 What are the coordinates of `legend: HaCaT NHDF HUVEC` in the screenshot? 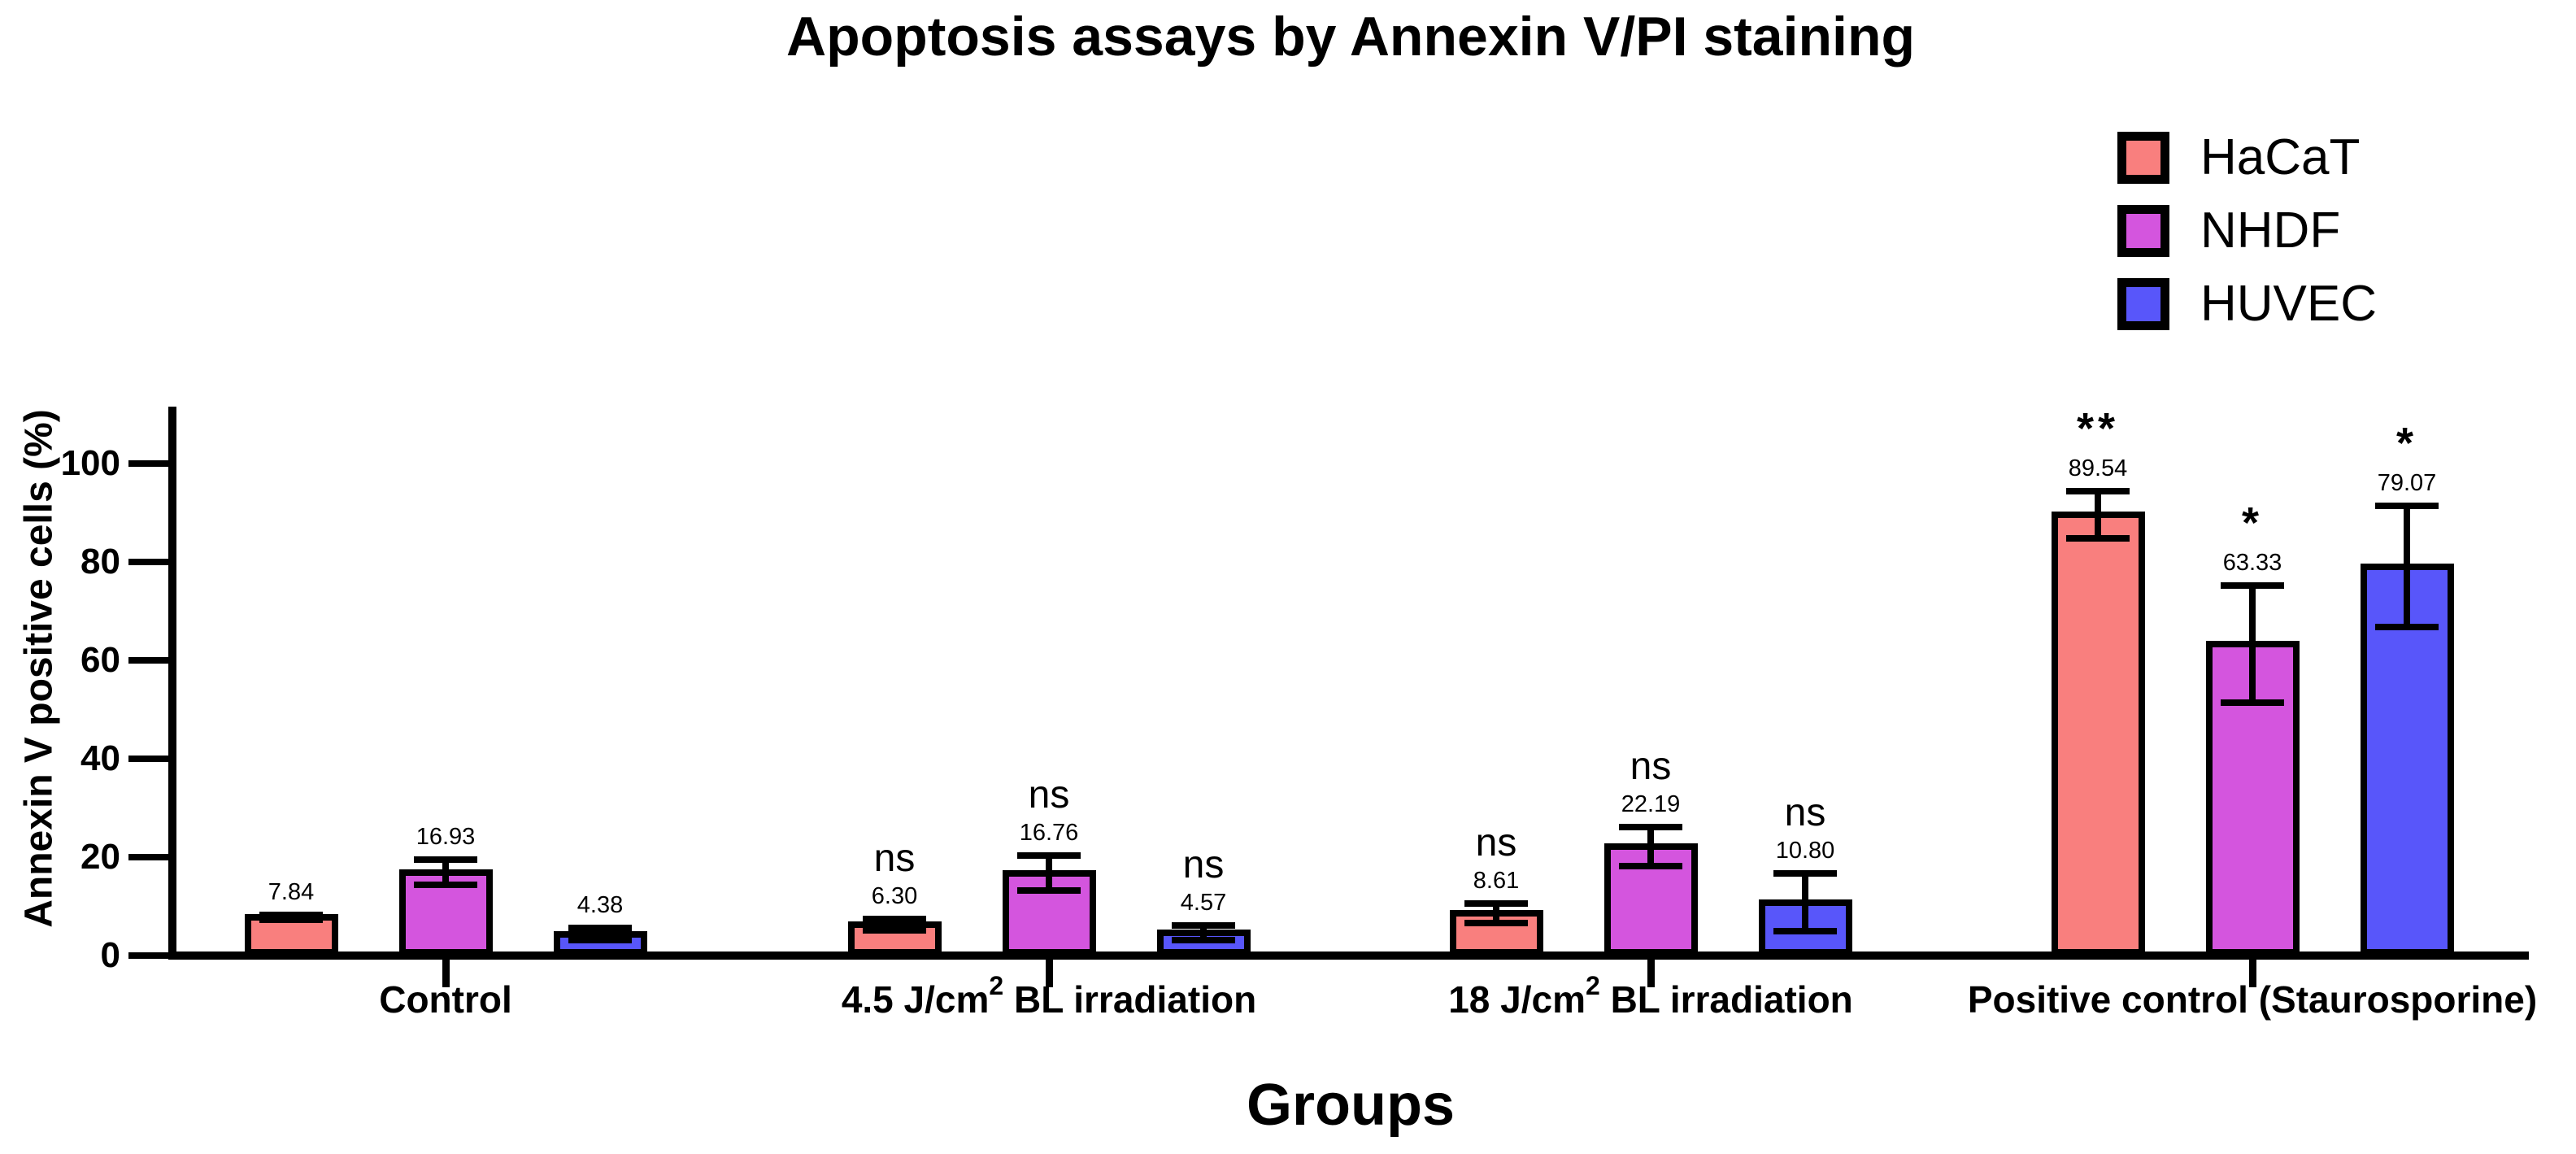 It's located at (2247, 231).